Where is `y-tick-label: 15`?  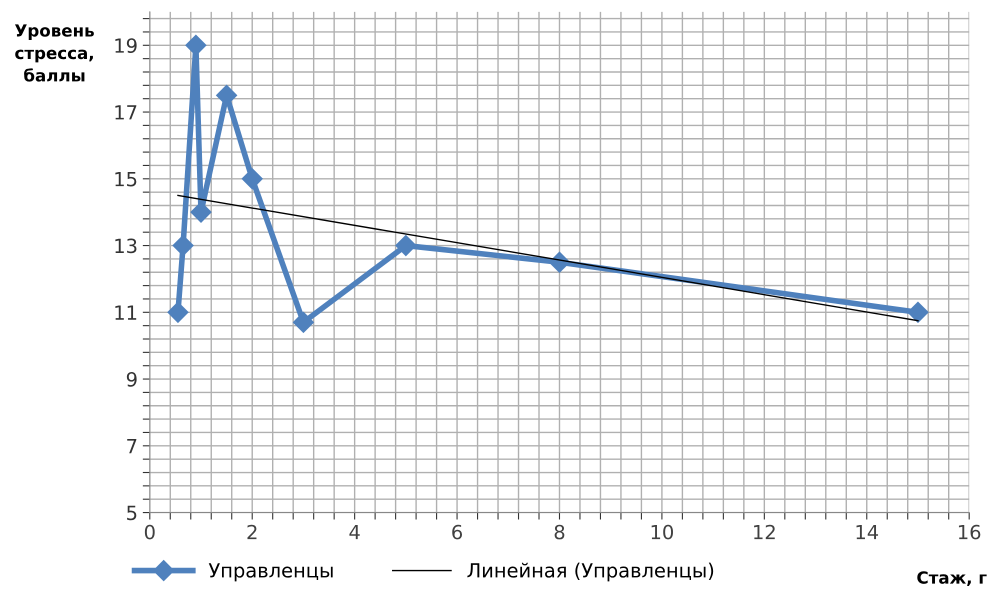
y-tick-label: 15 is located at coordinates (125, 179).